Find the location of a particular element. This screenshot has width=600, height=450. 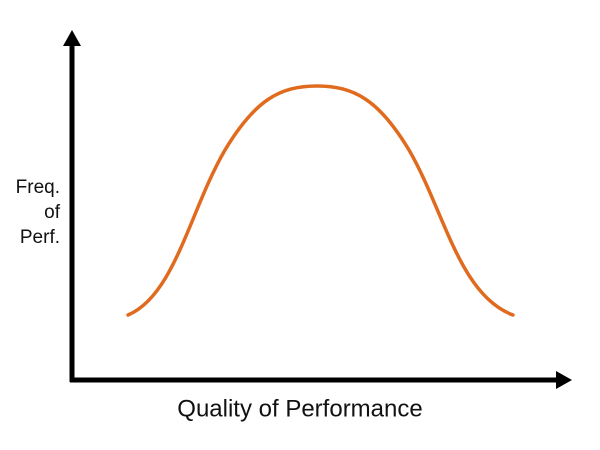

y-axis-arrow is located at coordinates (72, 38).